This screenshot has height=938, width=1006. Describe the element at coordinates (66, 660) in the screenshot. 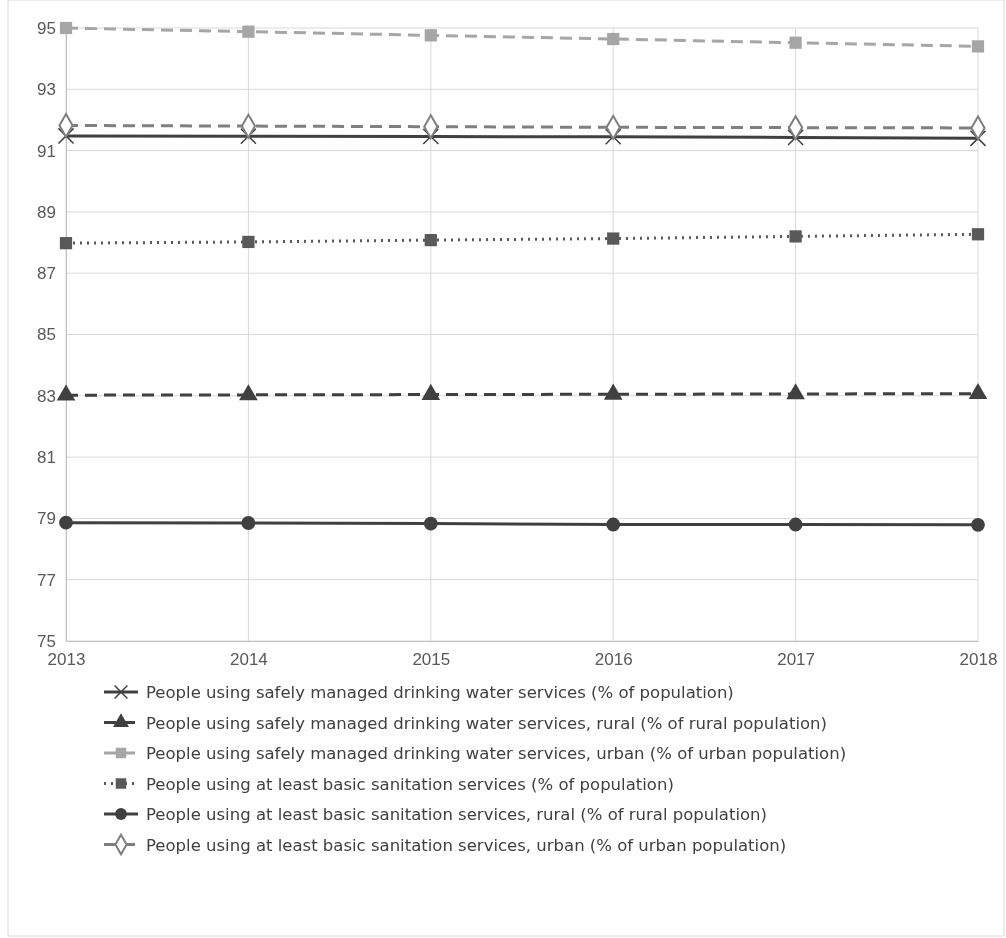

I see `x-tick-label: 2013` at that location.